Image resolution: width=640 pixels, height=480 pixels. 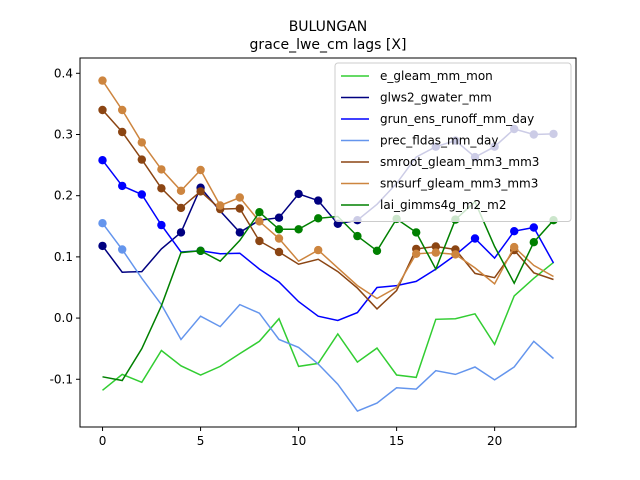 What do you see at coordinates (201, 441) in the screenshot?
I see `x-tick-label: 5` at bounding box center [201, 441].